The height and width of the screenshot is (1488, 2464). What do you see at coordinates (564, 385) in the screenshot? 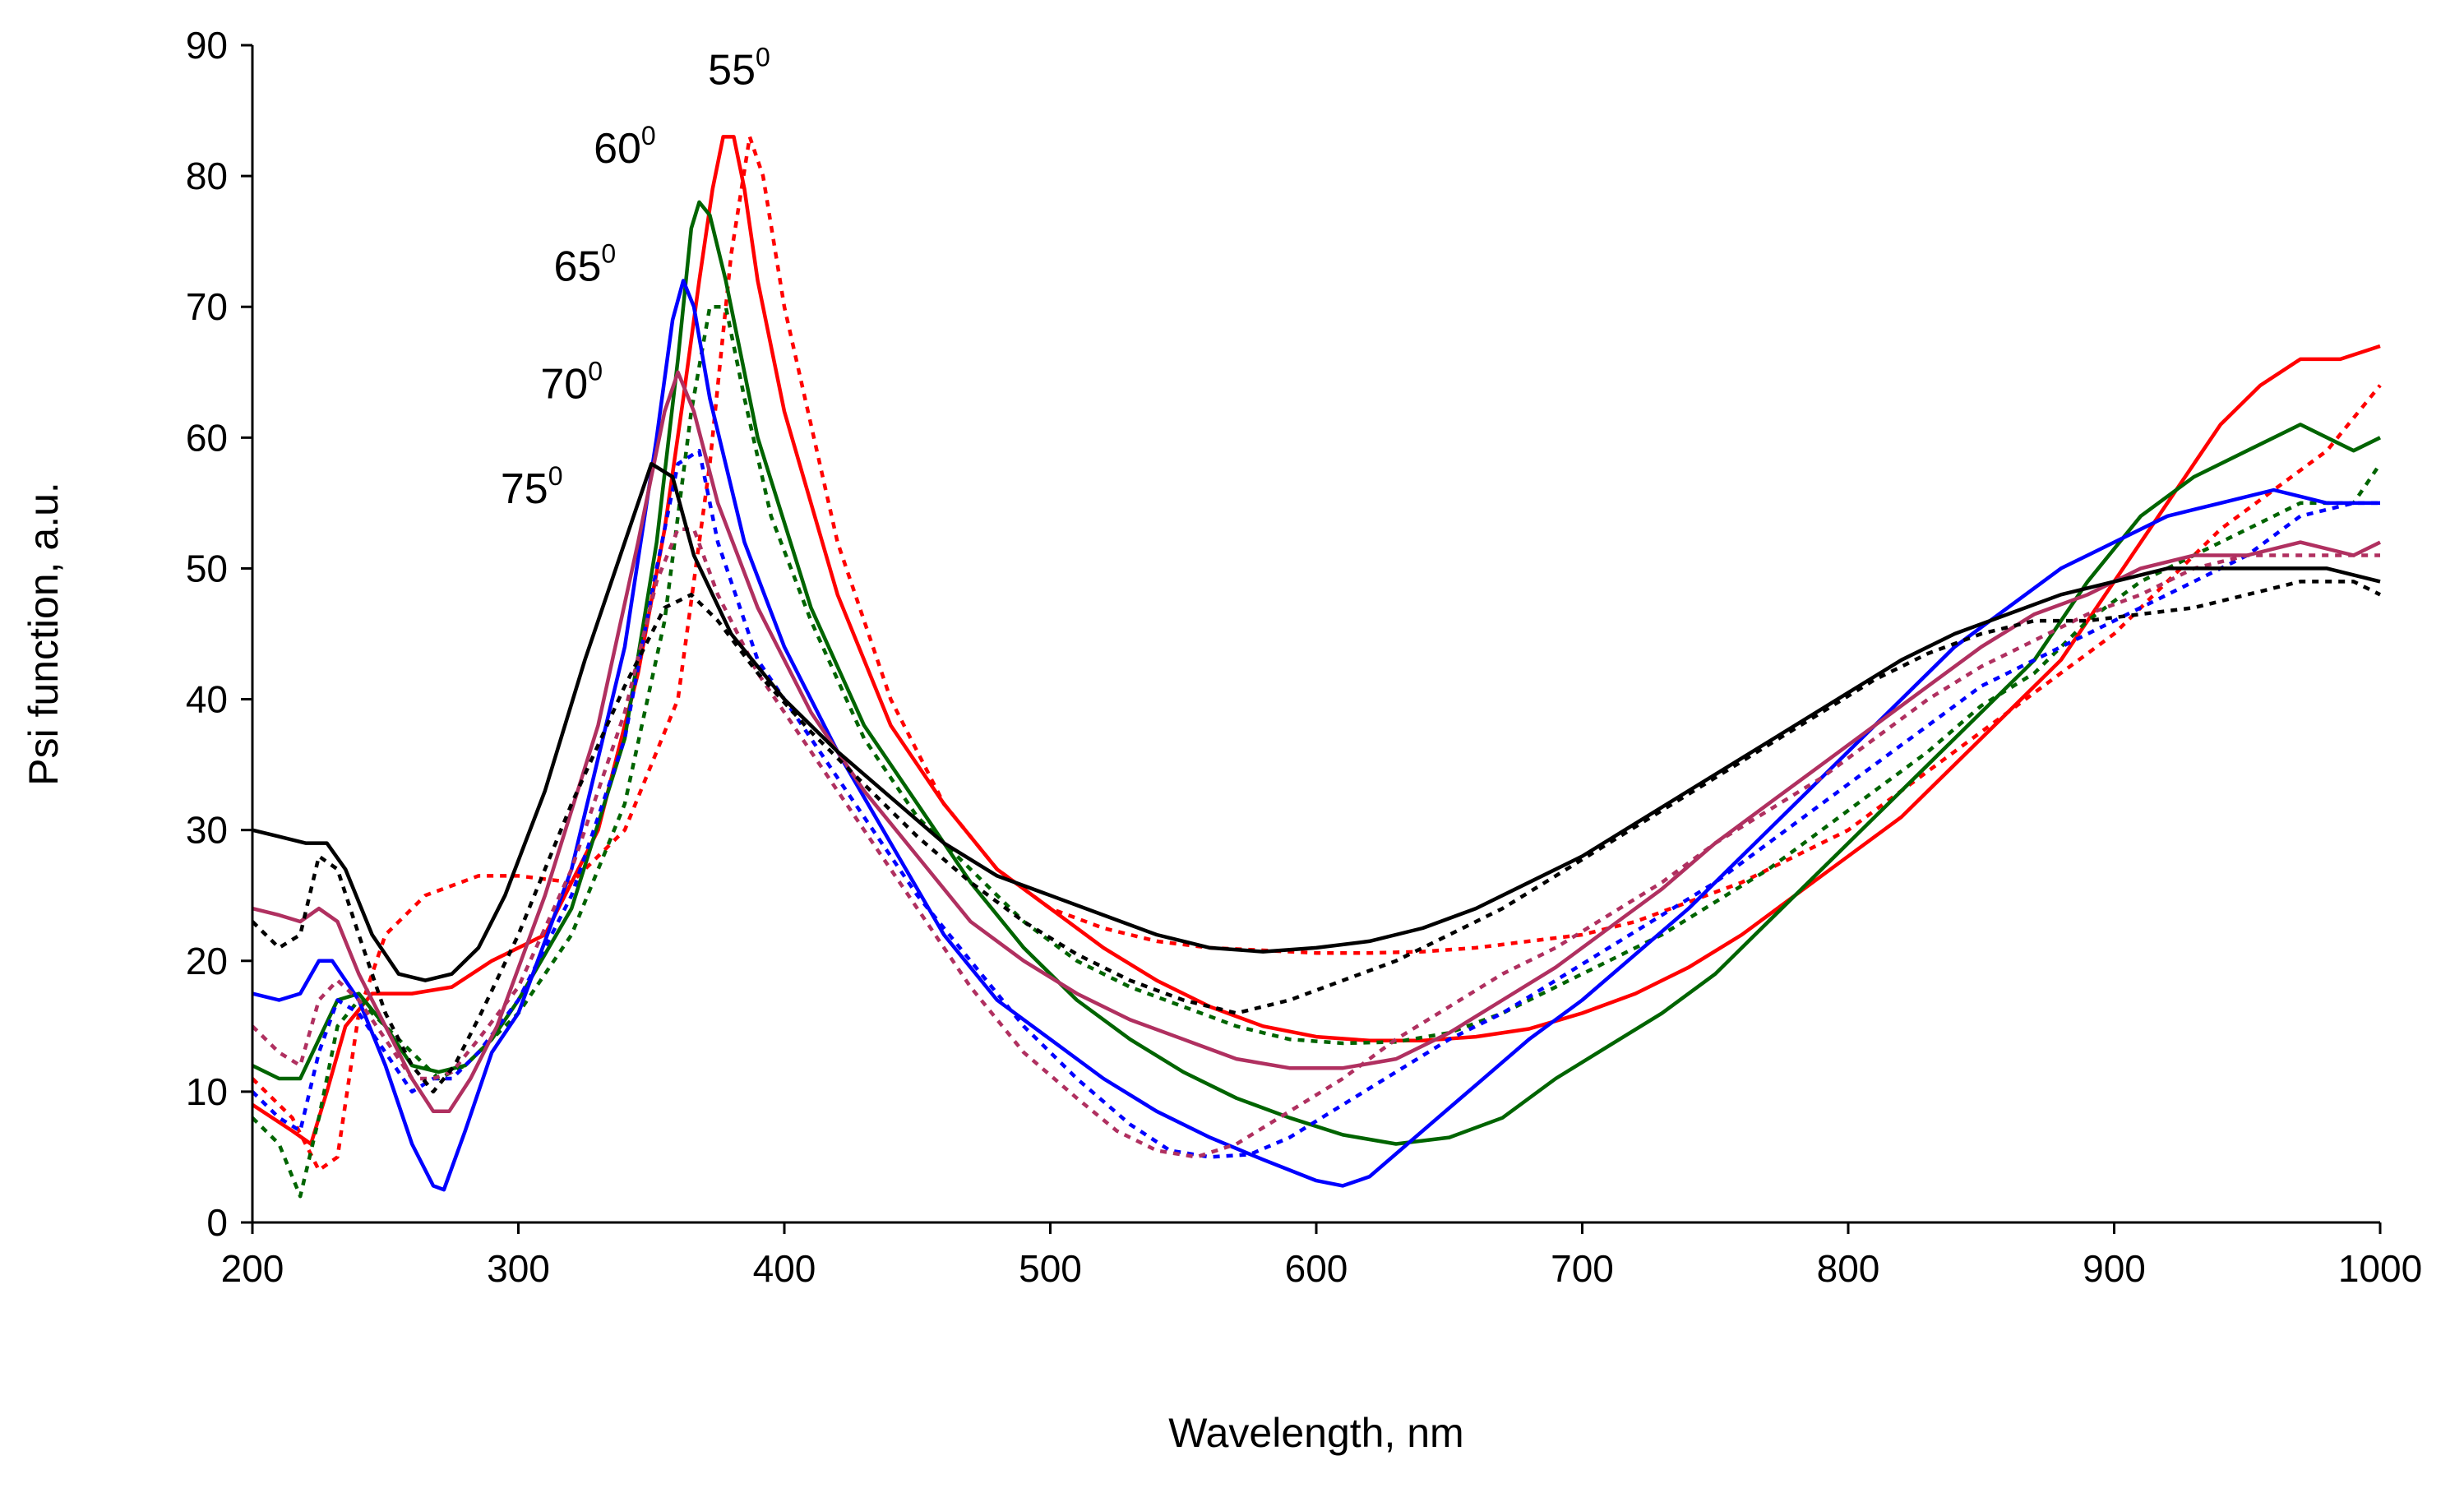
I see `angle-value: 70` at bounding box center [564, 385].